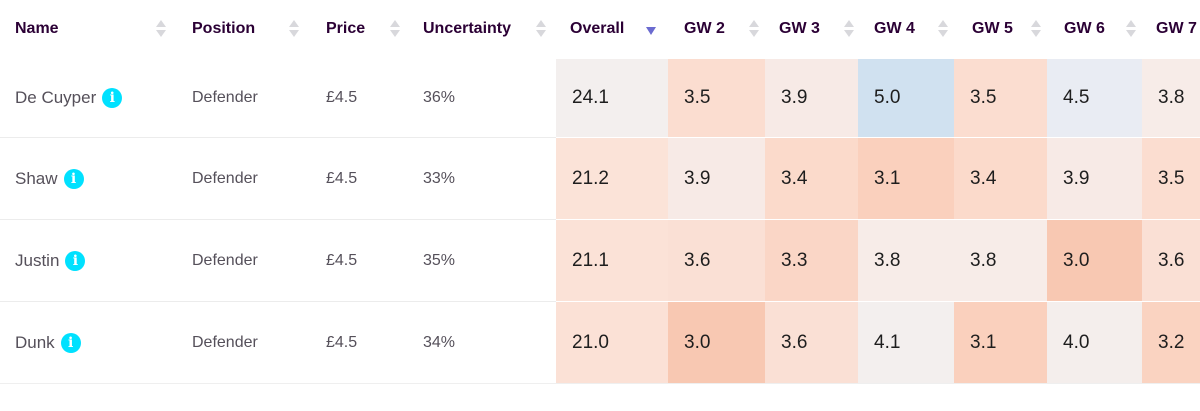 The image size is (1200, 411). What do you see at coordinates (1171, 342) in the screenshot?
I see `gw7-score: 3.2` at bounding box center [1171, 342].